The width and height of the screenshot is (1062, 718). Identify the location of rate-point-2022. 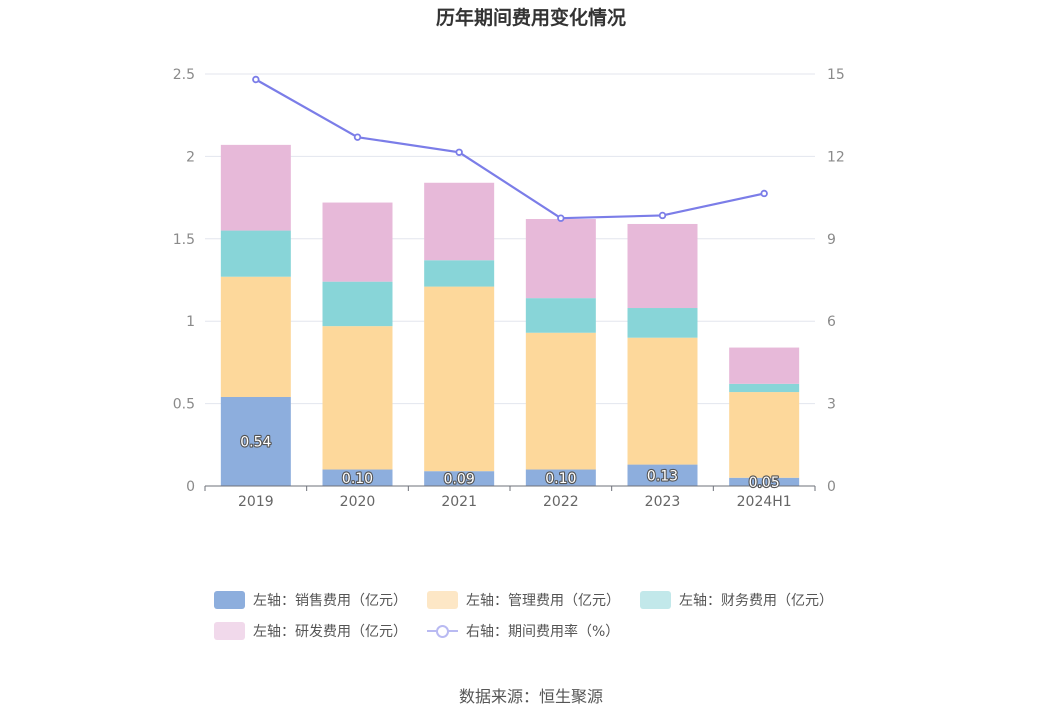
(561, 218).